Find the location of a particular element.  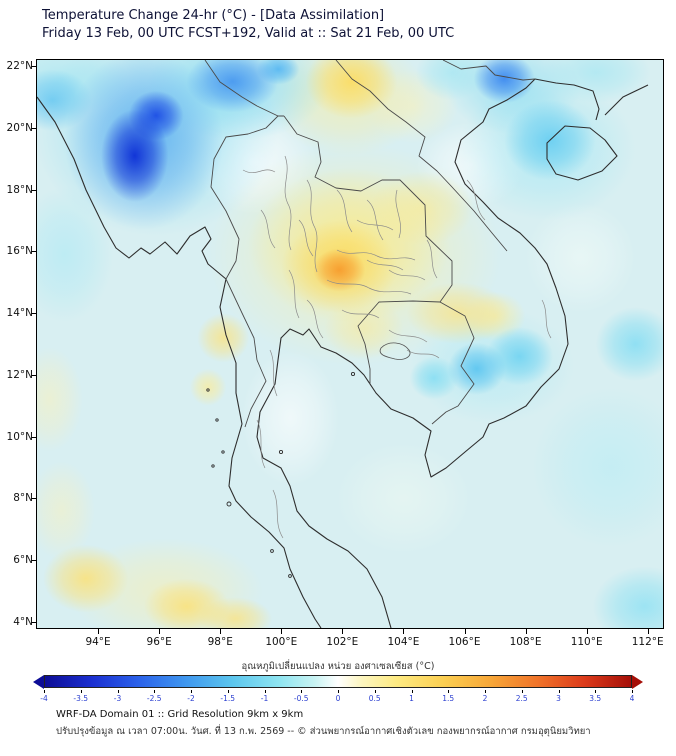

x-tick-label: 104°E is located at coordinates (403, 642).